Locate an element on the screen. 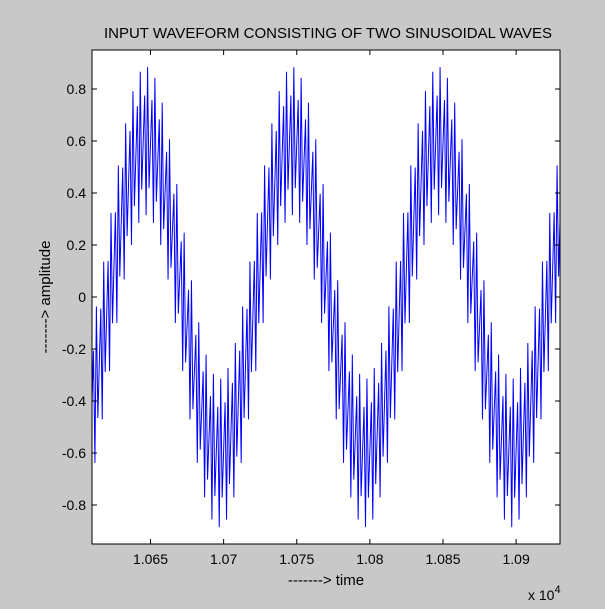 The width and height of the screenshot is (605, 609). y-tick-label: 0.6 is located at coordinates (77, 141).